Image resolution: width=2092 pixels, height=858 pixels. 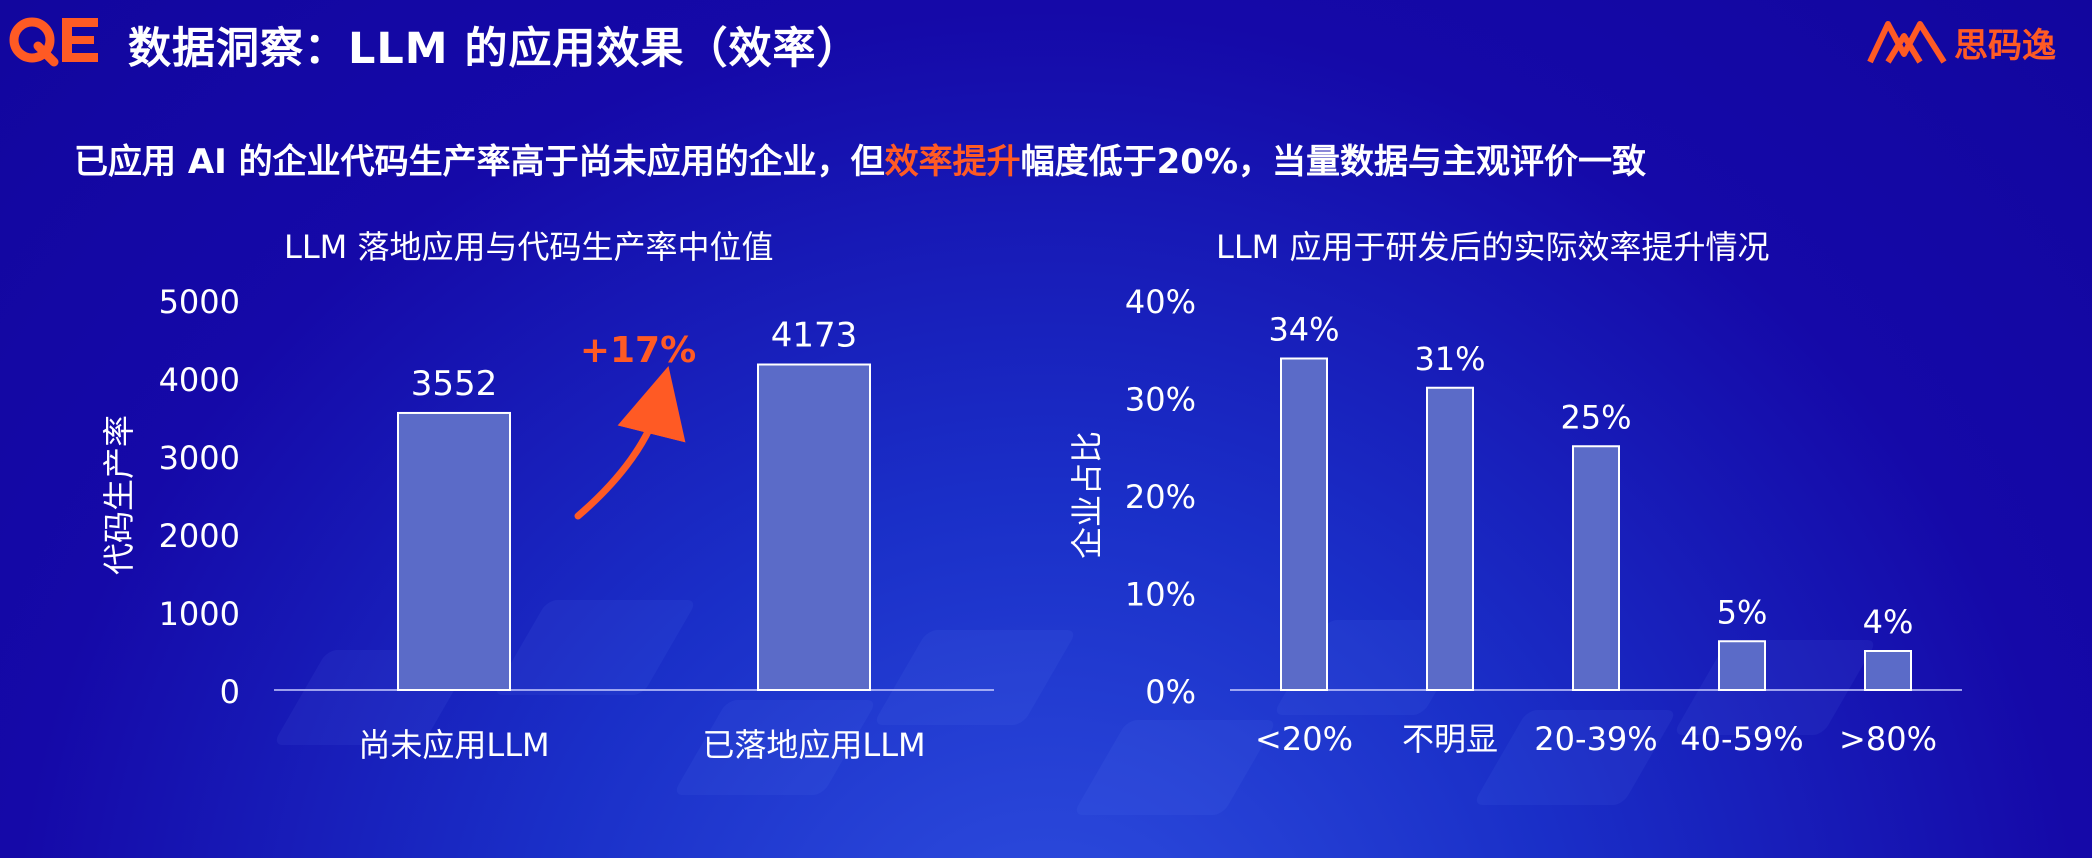 What do you see at coordinates (952, 162) in the screenshot?
I see `headline-highlight: 效率提升` at bounding box center [952, 162].